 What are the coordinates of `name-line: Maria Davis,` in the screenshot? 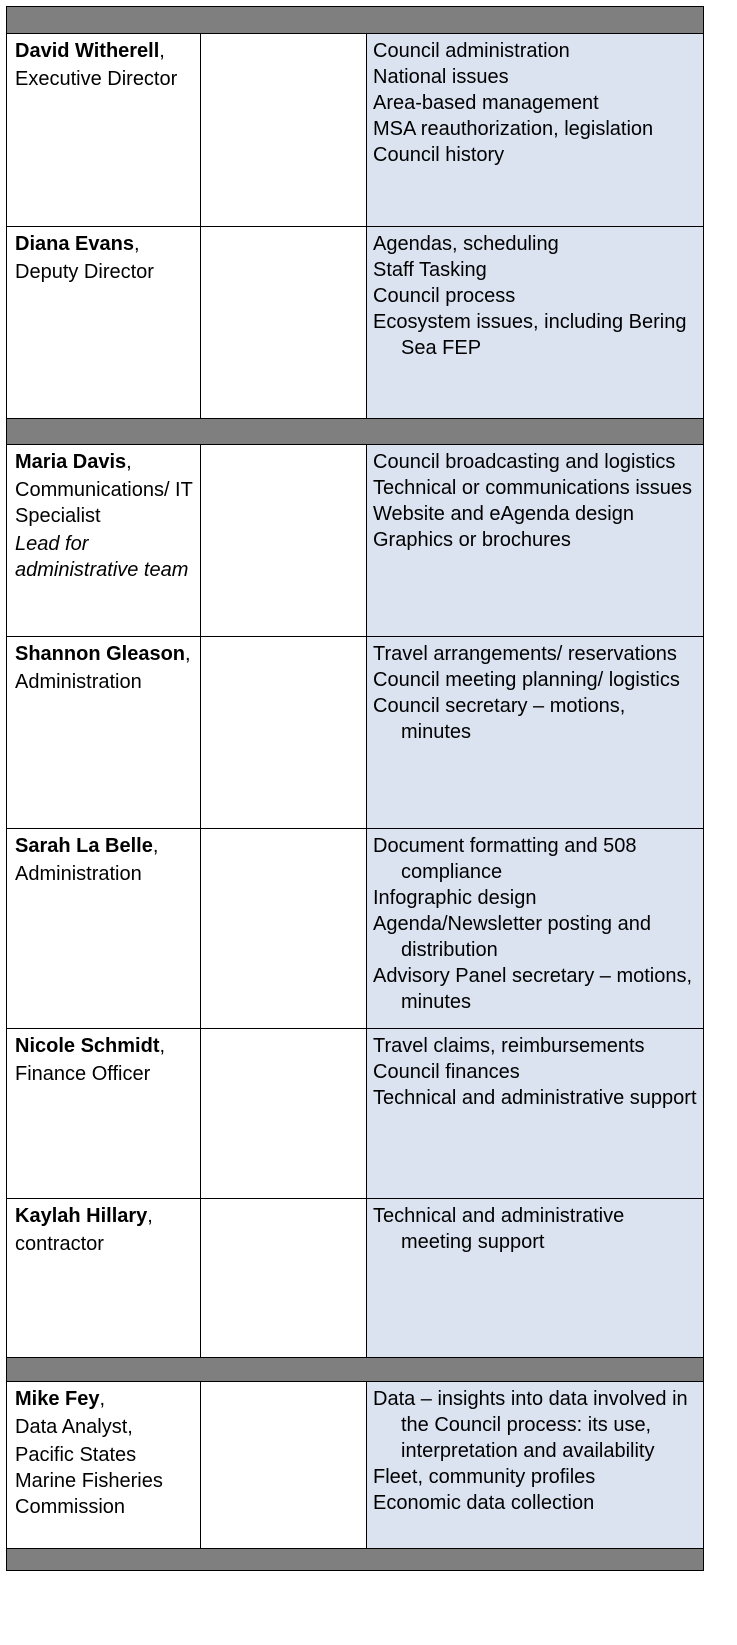 It's located at (104, 462).